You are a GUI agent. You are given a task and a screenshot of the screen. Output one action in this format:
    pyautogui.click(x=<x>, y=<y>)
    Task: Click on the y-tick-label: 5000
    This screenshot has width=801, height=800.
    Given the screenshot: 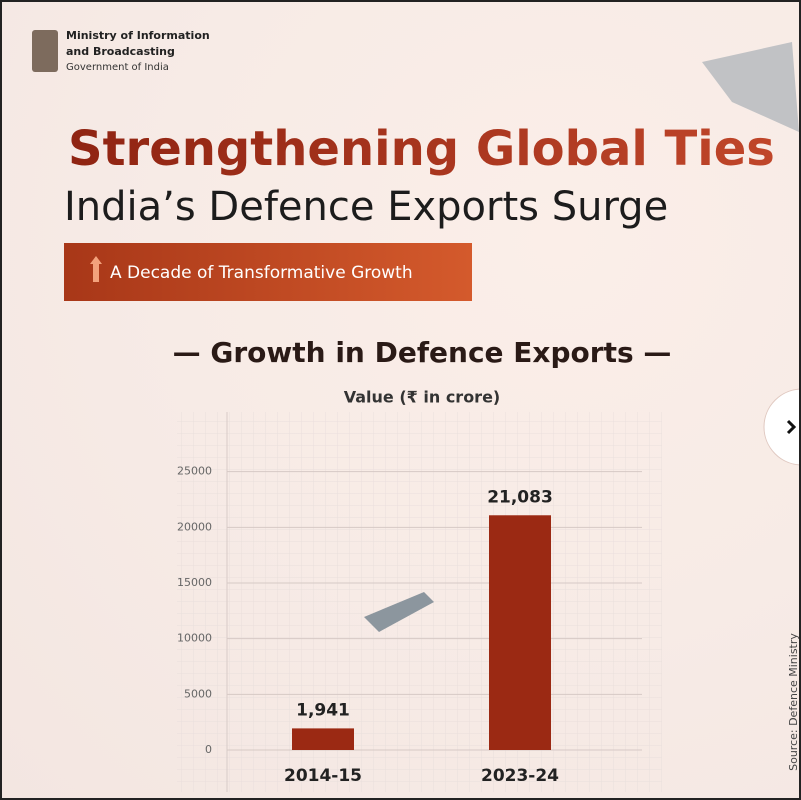 What is the action you would take?
    pyautogui.click(x=198, y=693)
    